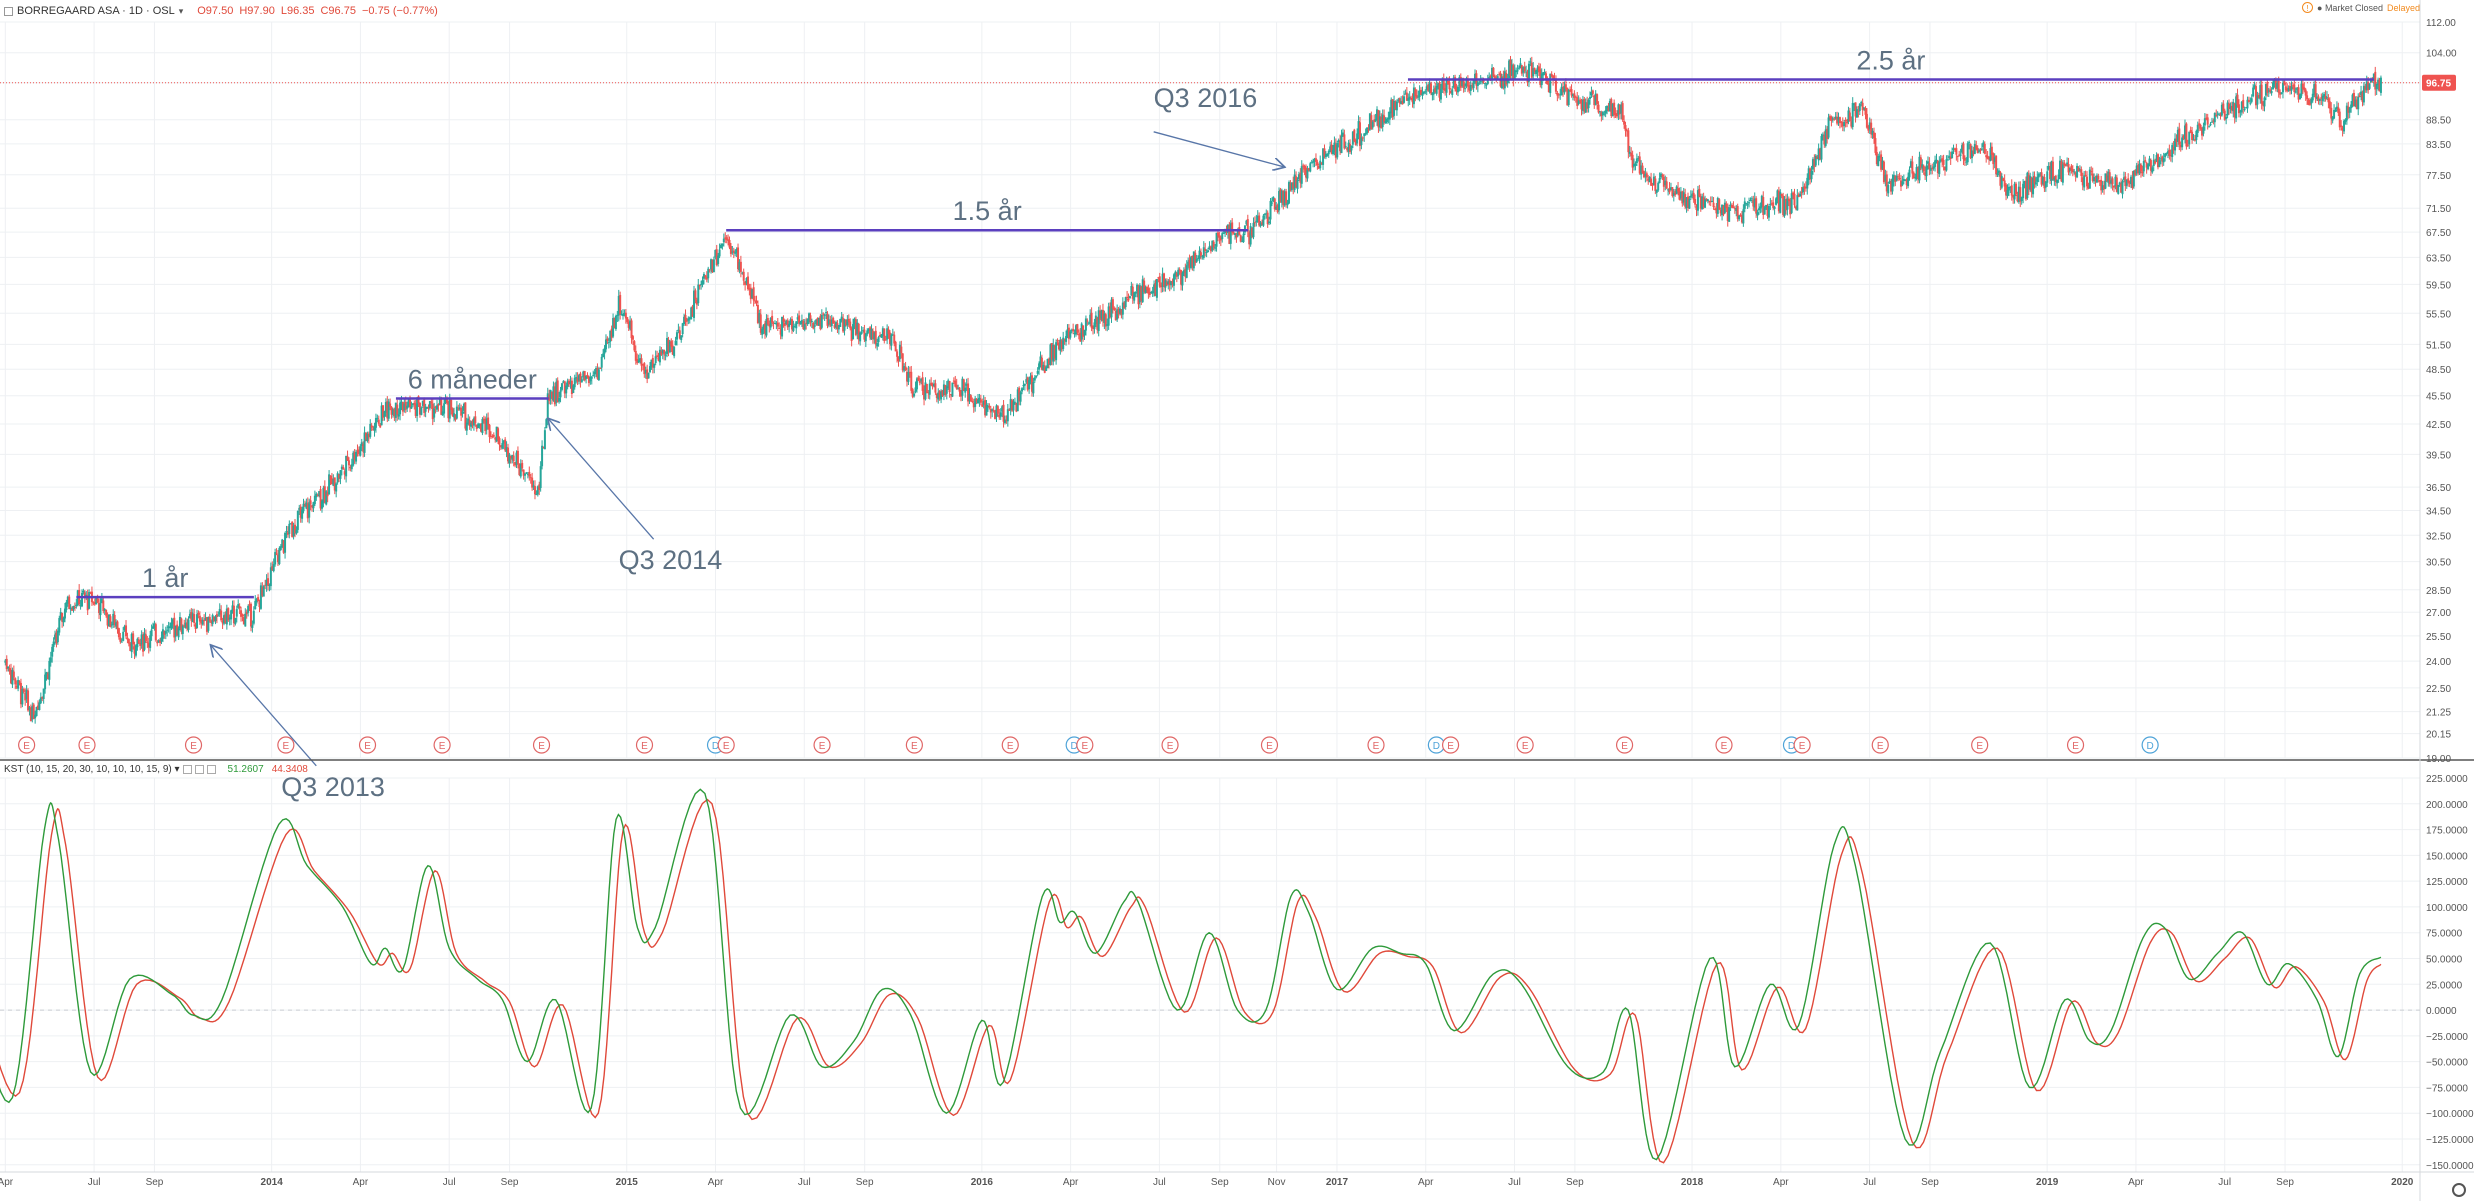  What do you see at coordinates (88, 769) in the screenshot?
I see `indicator-label: KST (10, 15, 20, 30, 10, 10, 10, 15, 9)` at bounding box center [88, 769].